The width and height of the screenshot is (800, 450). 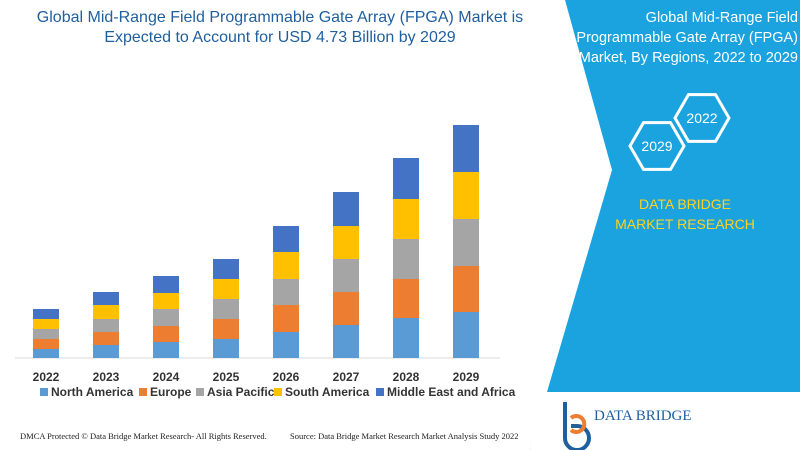 I want to click on x-tick-label: 2022, so click(x=46, y=377).